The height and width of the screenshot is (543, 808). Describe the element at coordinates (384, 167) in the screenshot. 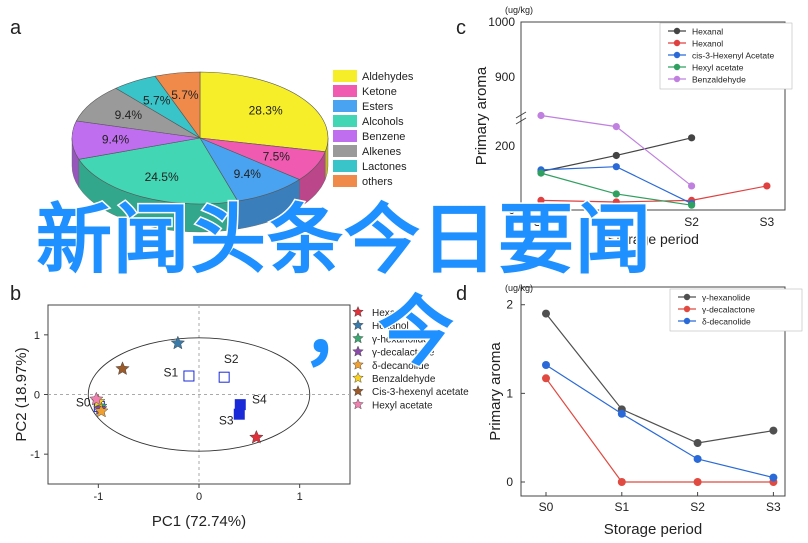

I see `pie-legend-label-6: Lactones` at that location.